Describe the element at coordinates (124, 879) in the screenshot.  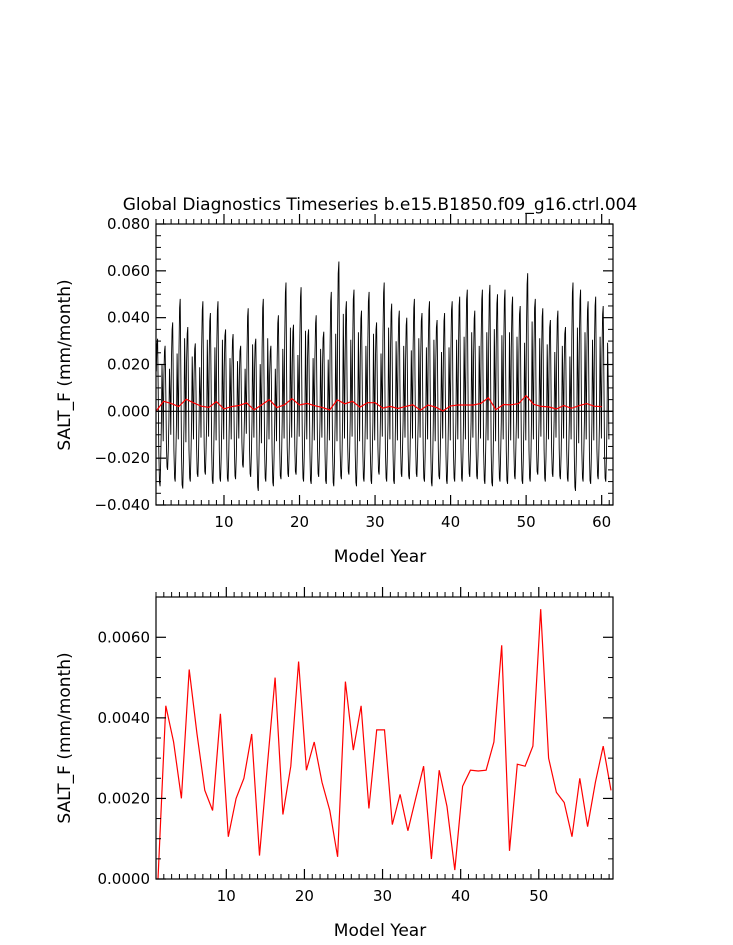
I see `y-tick-label: 0.0000` at that location.